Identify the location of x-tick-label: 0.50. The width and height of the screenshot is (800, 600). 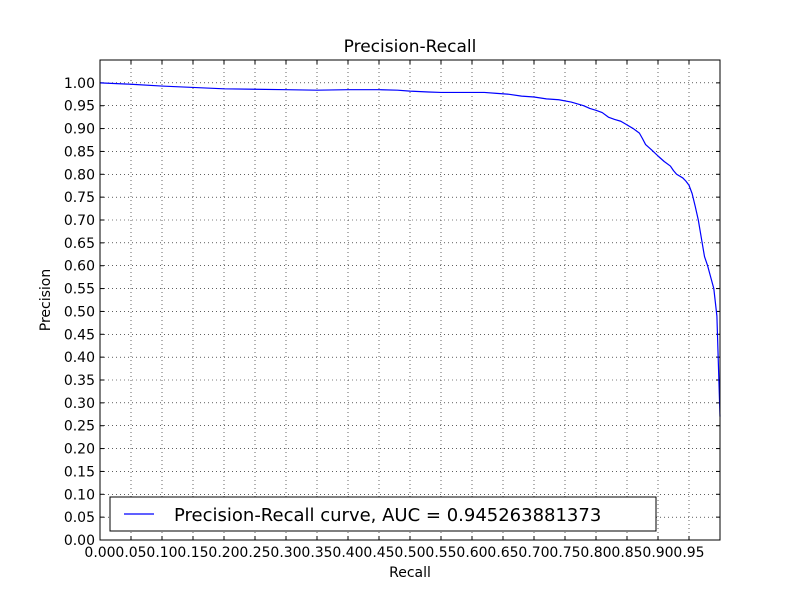
(409, 553).